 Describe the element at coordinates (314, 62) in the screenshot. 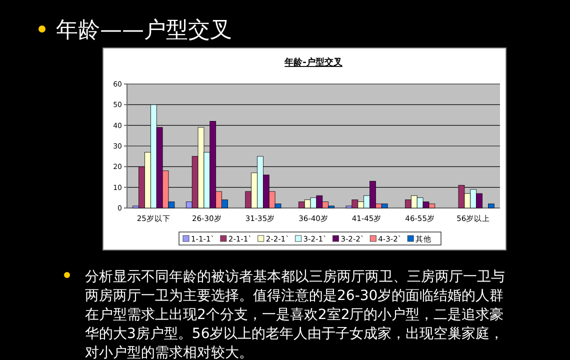

I see `chart-title: 年龄-户型交叉` at that location.